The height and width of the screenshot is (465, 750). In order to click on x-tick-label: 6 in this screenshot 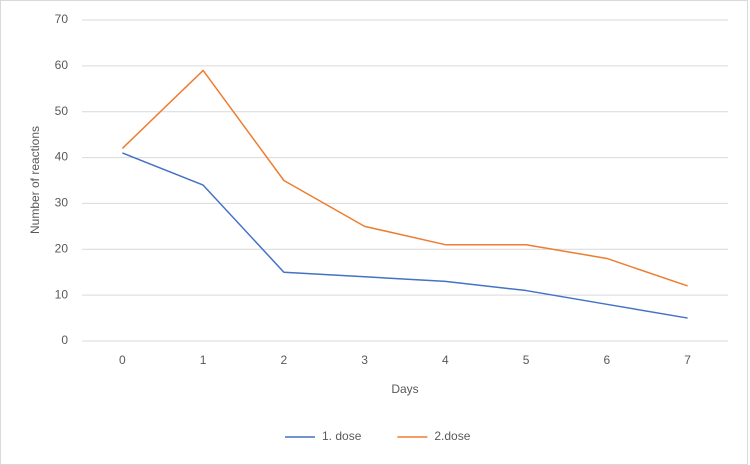, I will do `click(607, 360)`.